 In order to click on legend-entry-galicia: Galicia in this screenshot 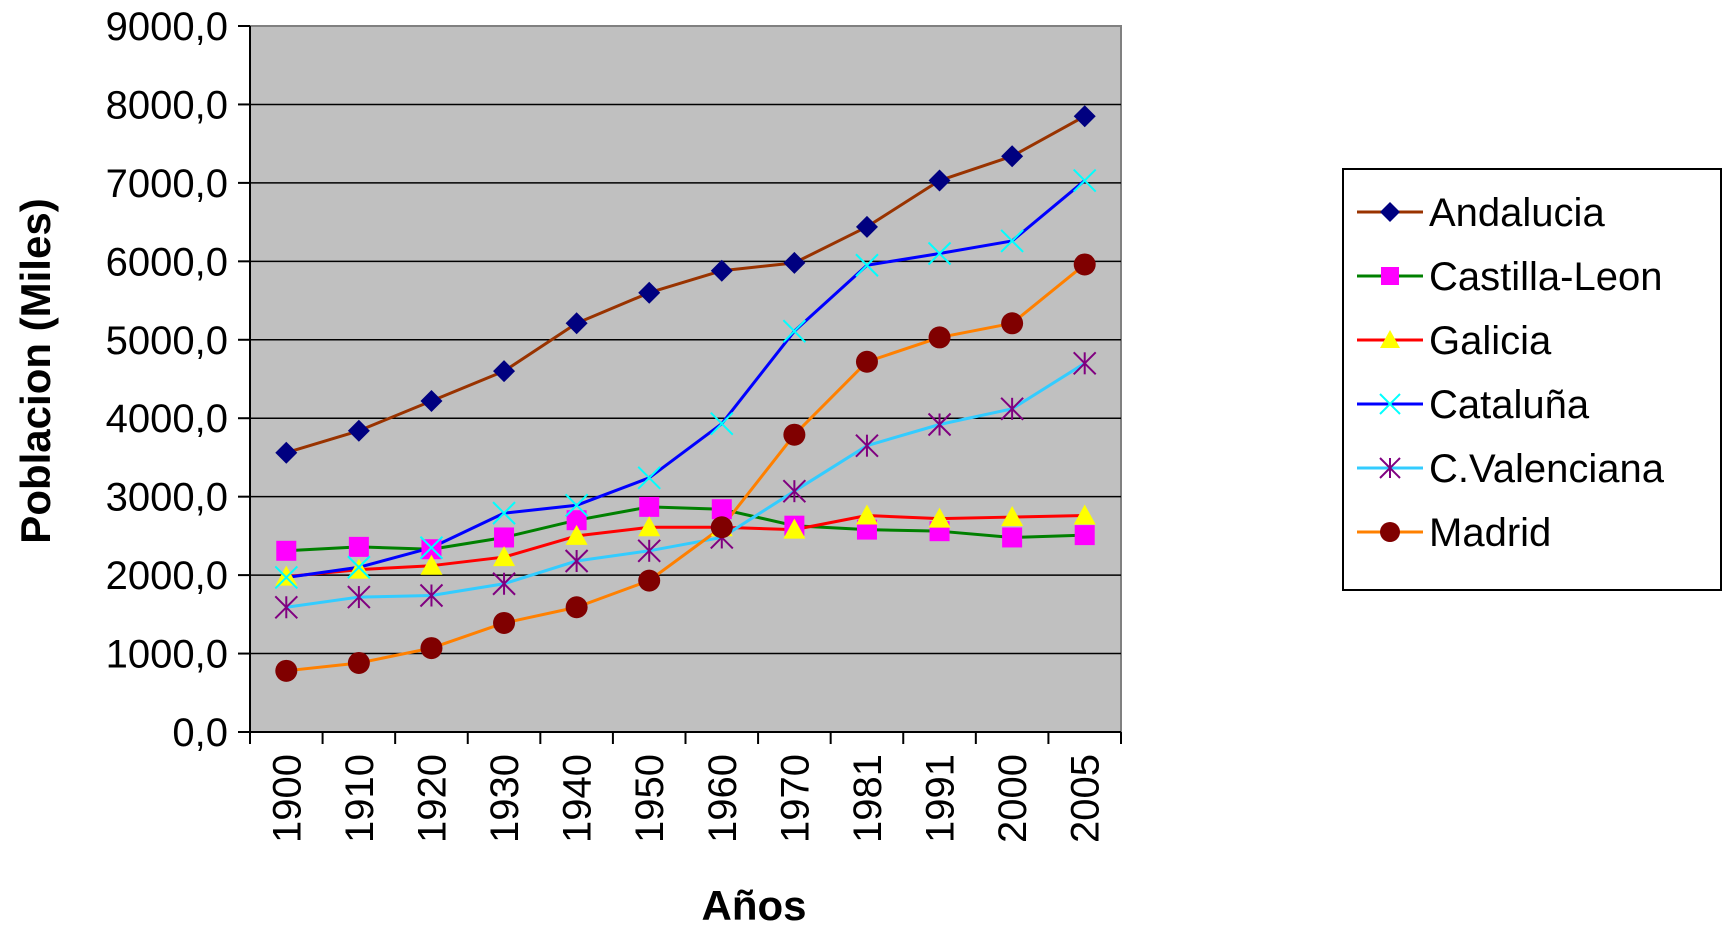, I will do `click(1454, 341)`.